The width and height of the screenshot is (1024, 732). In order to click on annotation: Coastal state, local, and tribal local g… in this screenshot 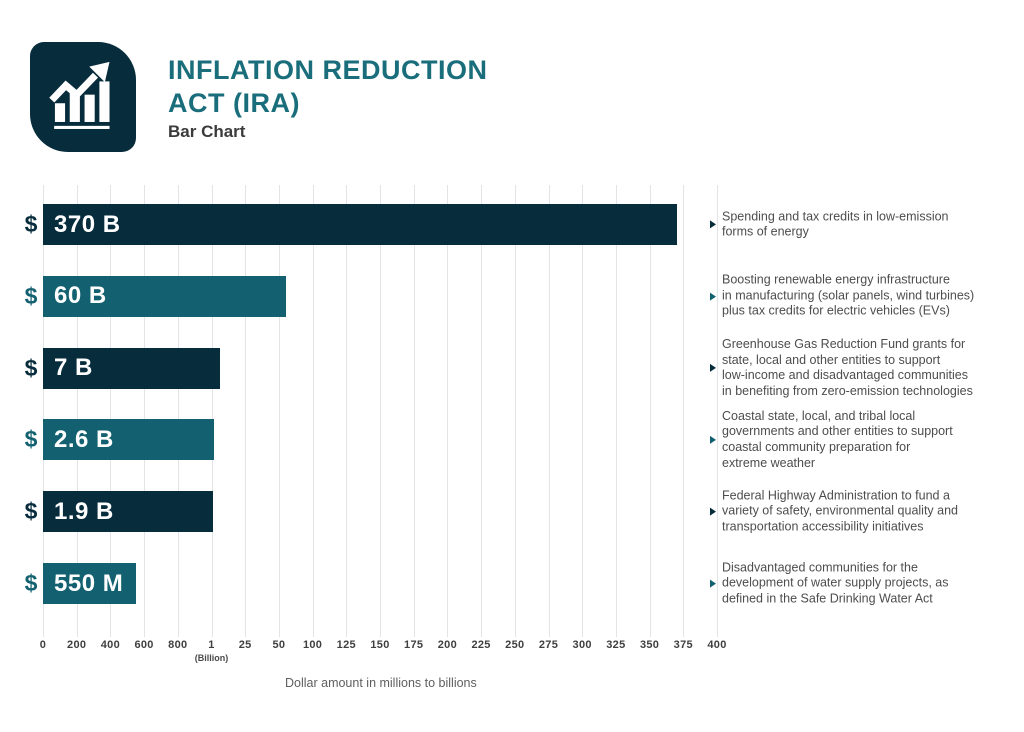, I will do `click(861, 440)`.